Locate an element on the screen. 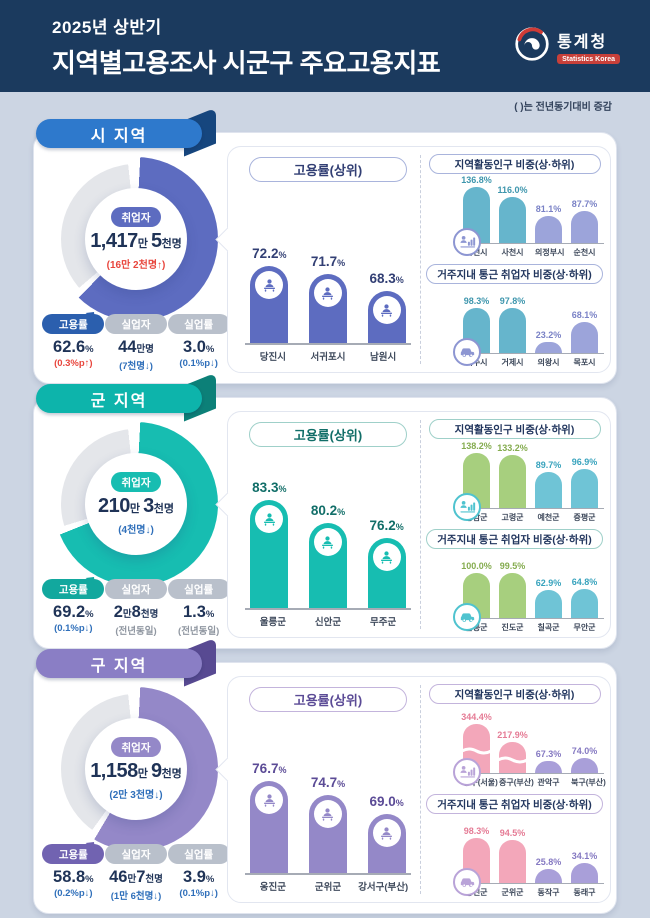  stat-0: 고용률 58.8% (0.2%p↓) is located at coordinates (73, 873).